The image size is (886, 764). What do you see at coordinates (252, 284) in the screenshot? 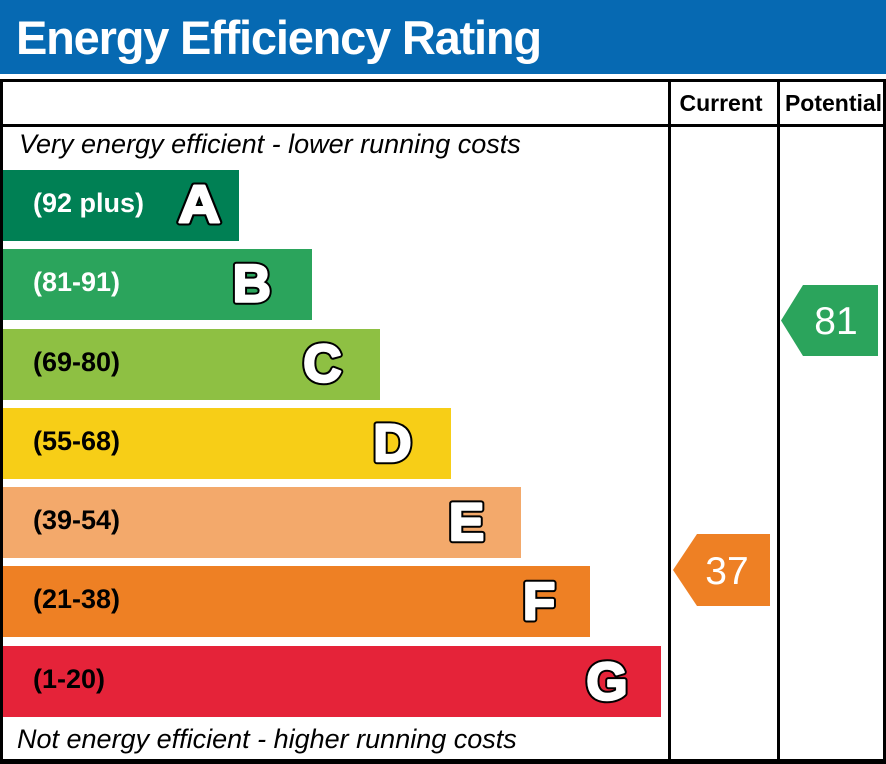
I see `svg-text: B` at bounding box center [252, 284].